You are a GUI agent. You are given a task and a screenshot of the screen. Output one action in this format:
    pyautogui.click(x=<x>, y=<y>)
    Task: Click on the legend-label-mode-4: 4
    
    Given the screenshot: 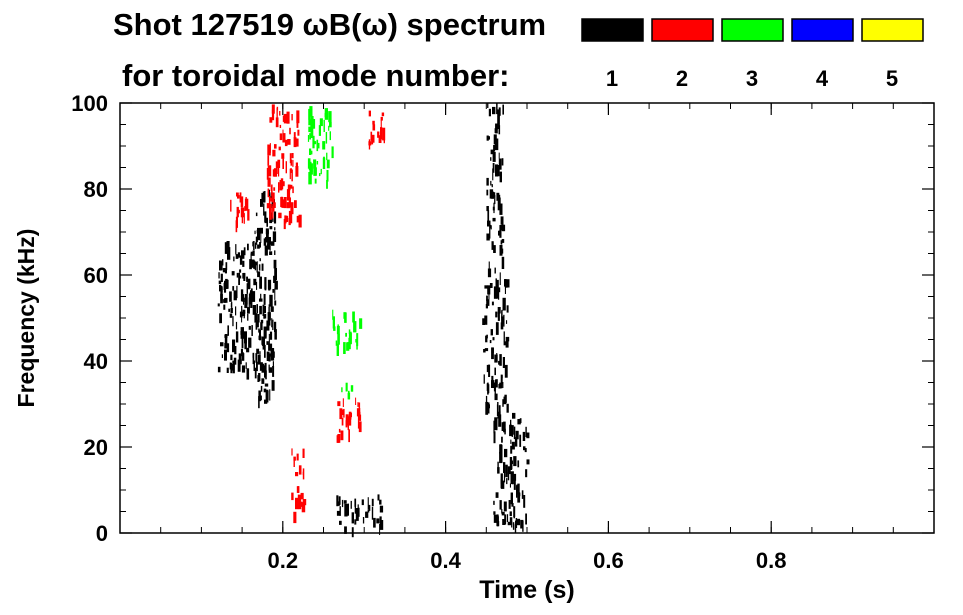 What is the action you would take?
    pyautogui.click(x=822, y=78)
    